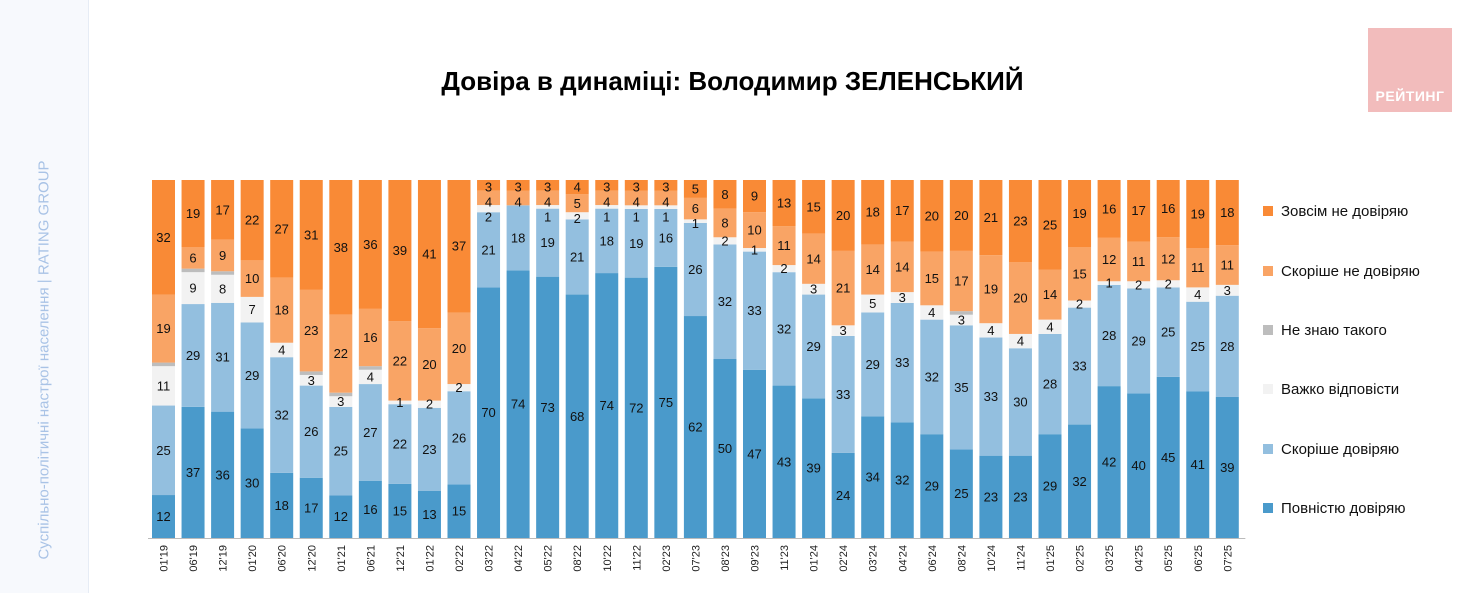 This screenshot has width=1457, height=593. I want to click on x-tick-label: 11'22, so click(637, 558).